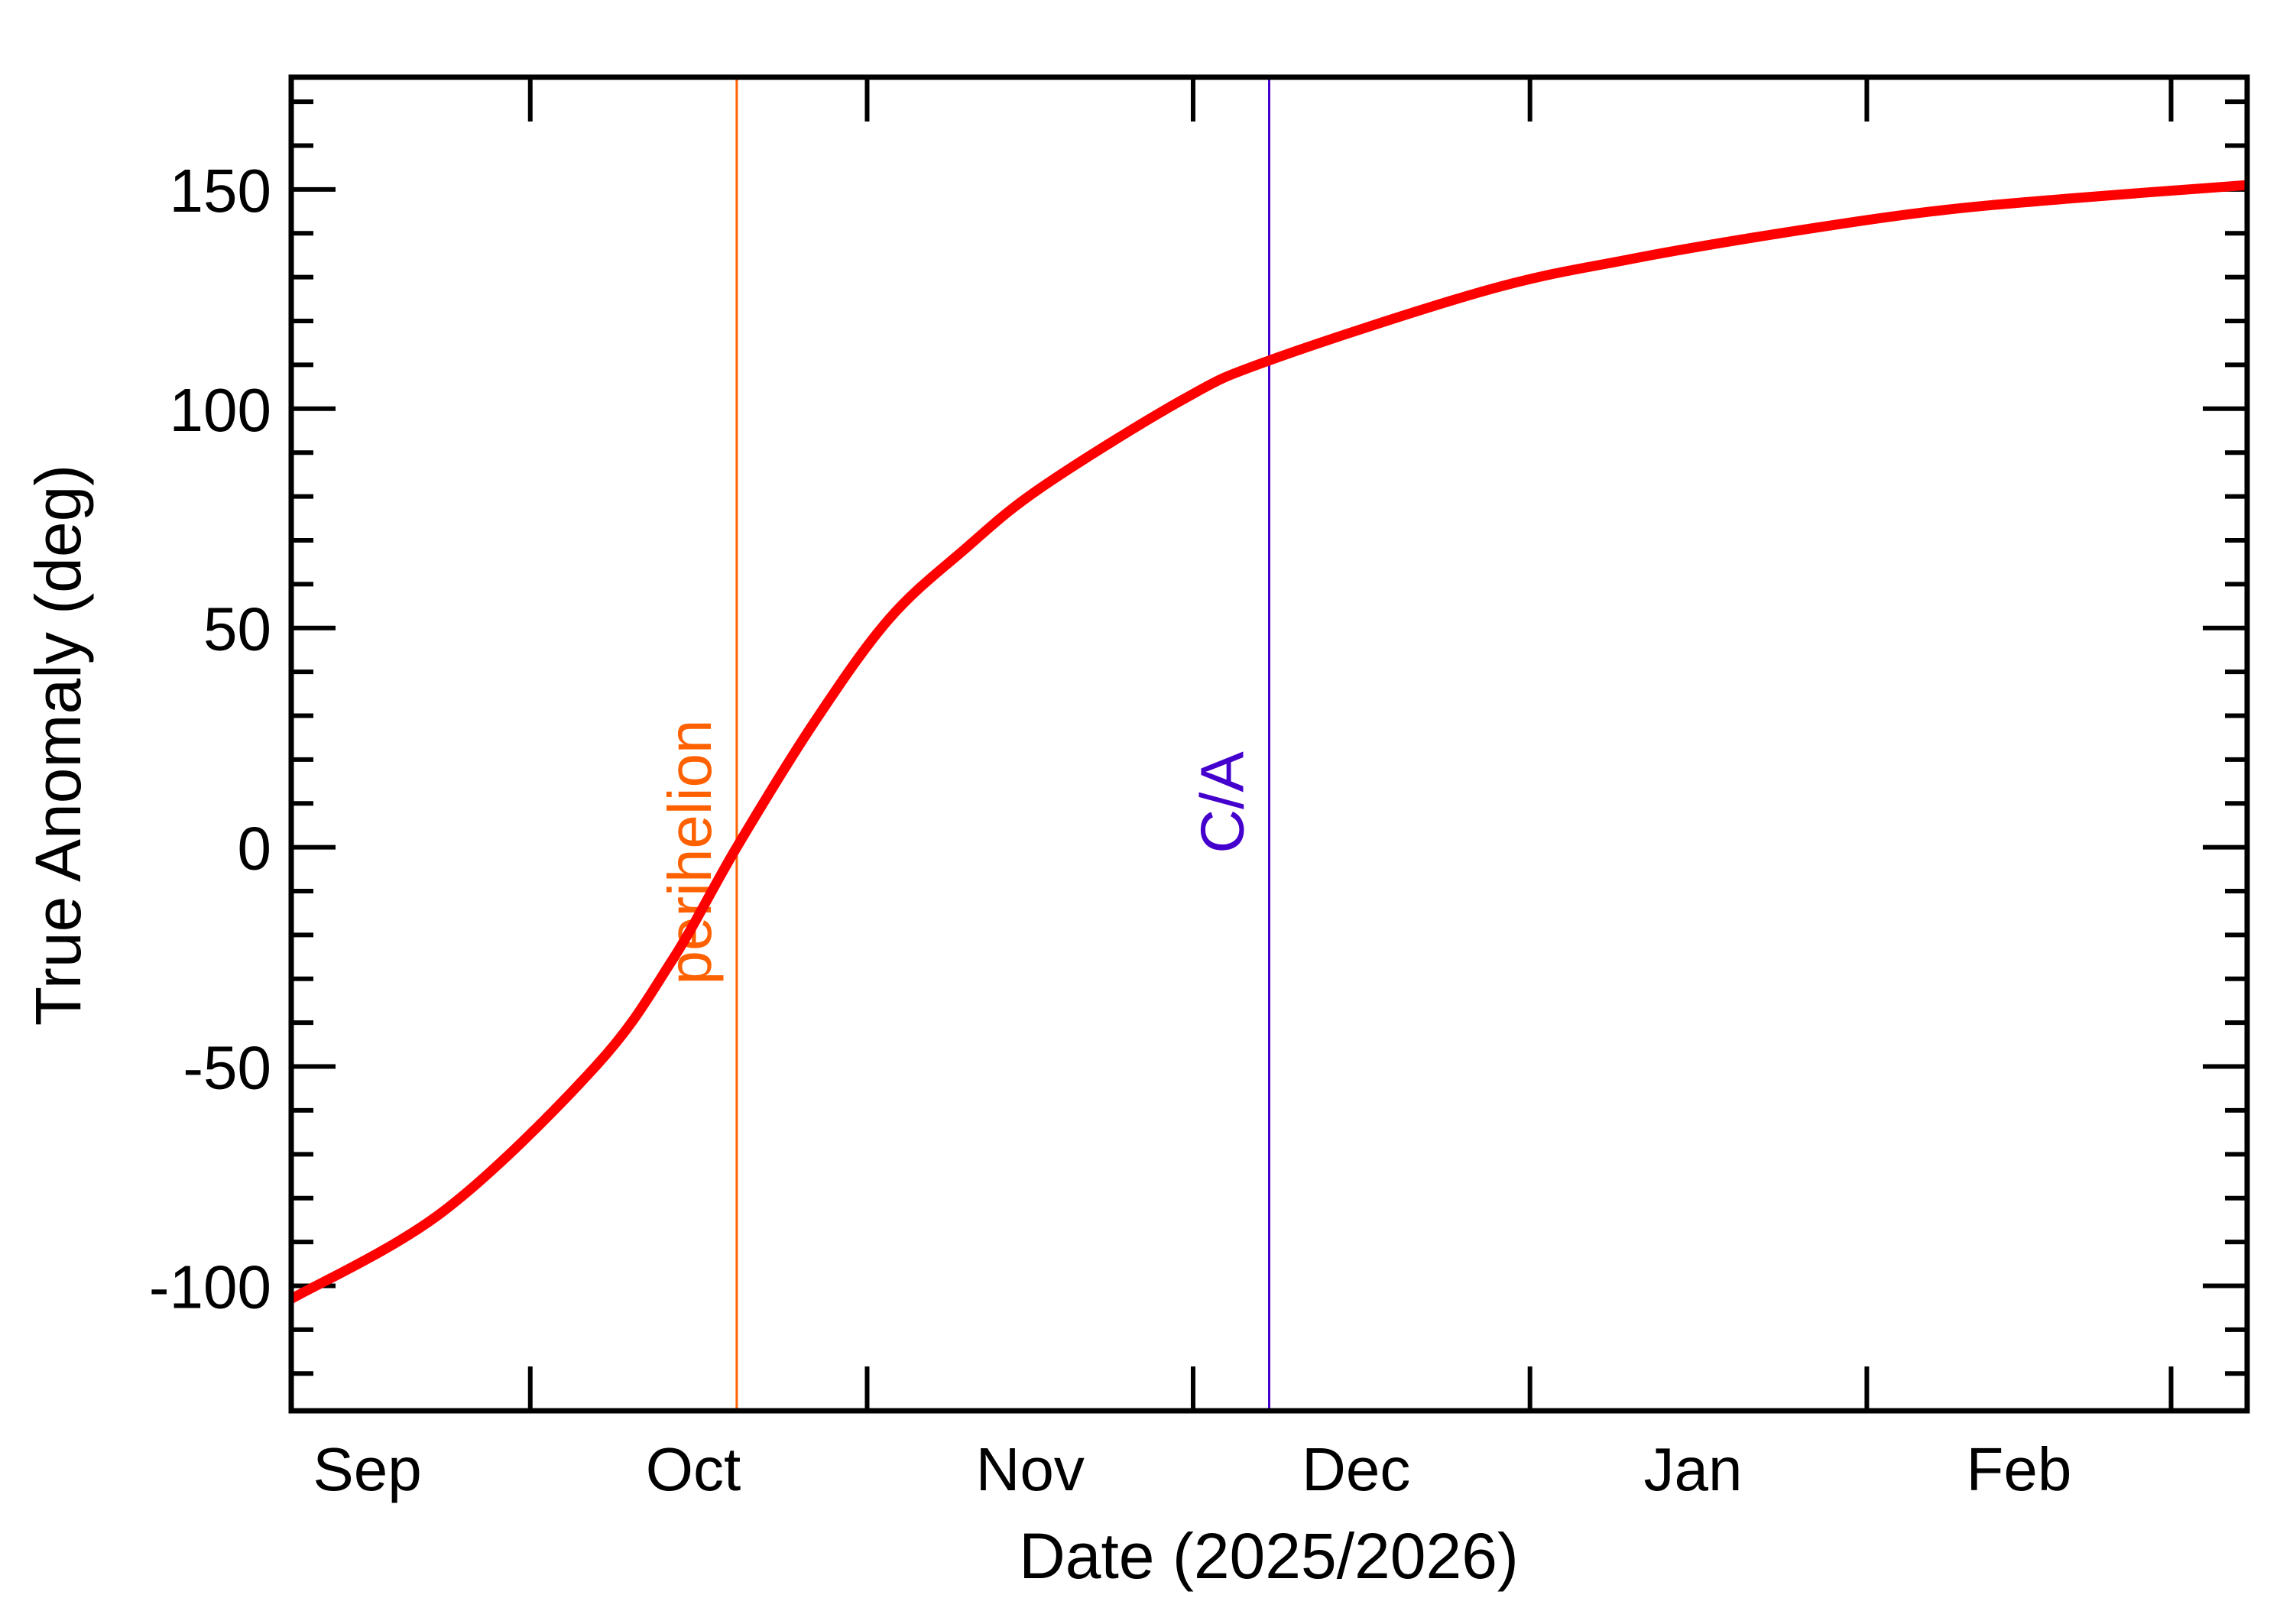  Describe the element at coordinates (227, 1068) in the screenshot. I see `y-tick-label: -50` at that location.